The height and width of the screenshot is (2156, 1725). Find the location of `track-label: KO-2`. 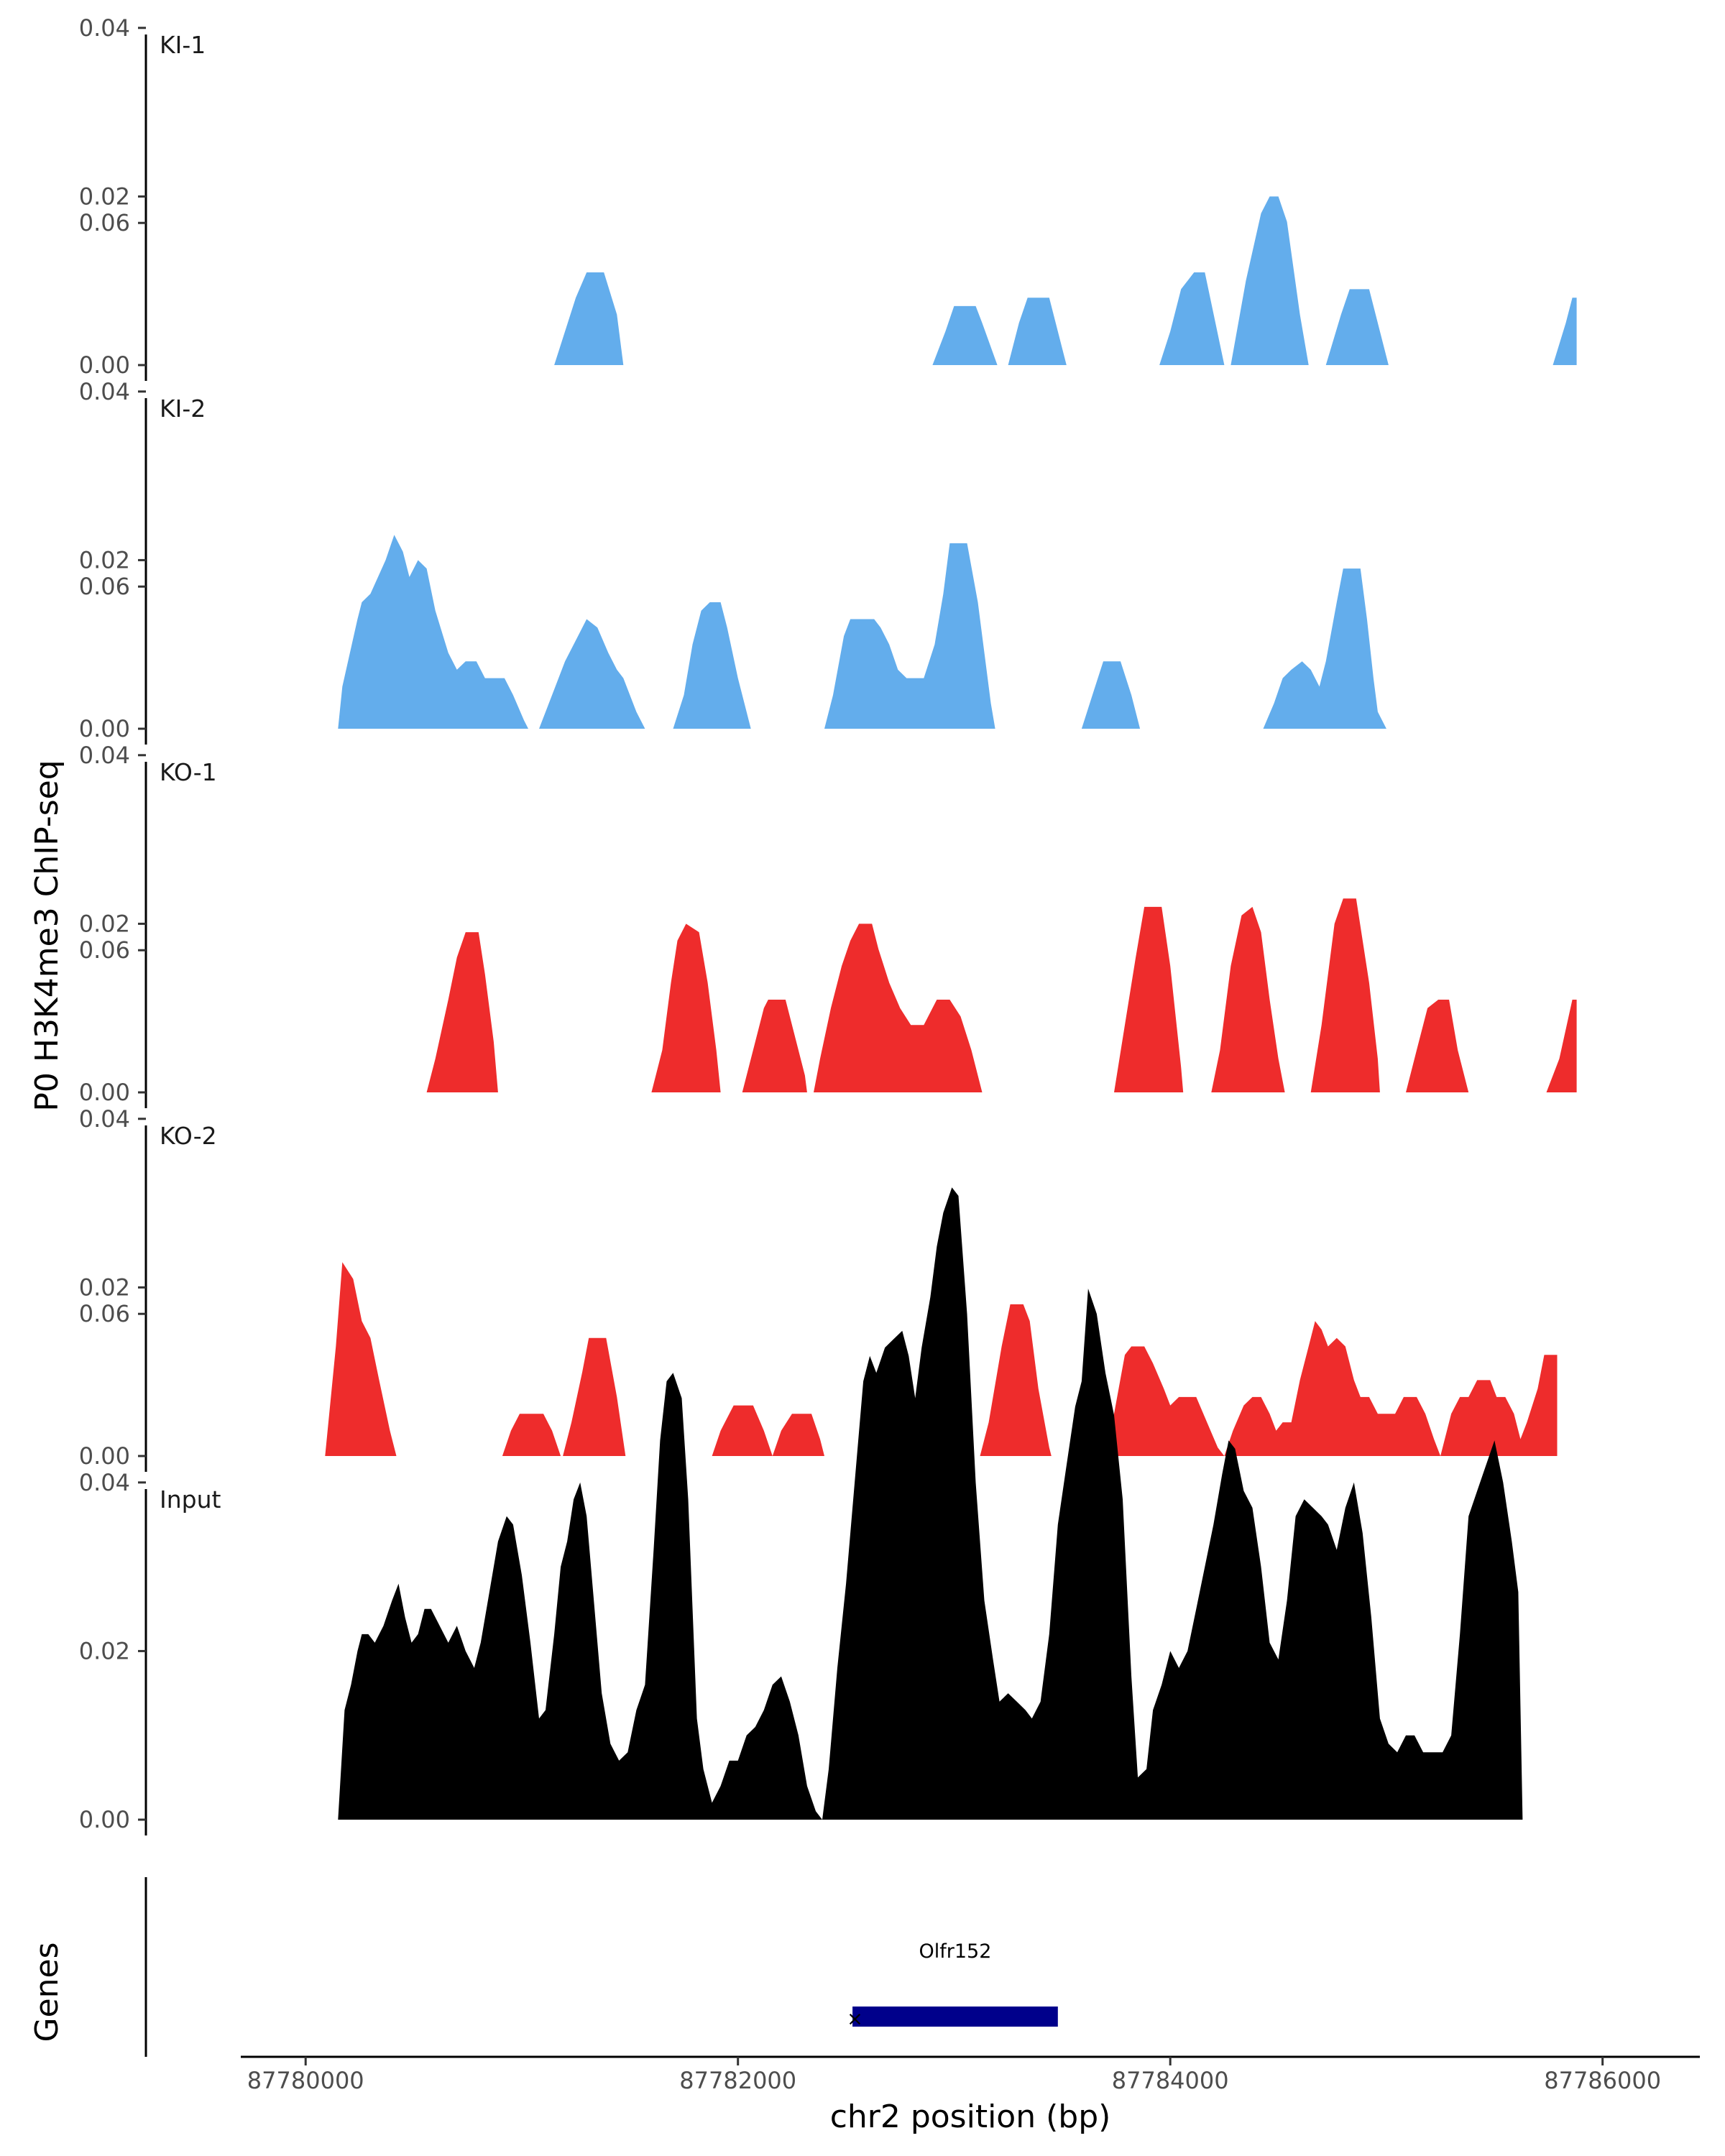

track-label: KO-2 is located at coordinates (188, 1136).